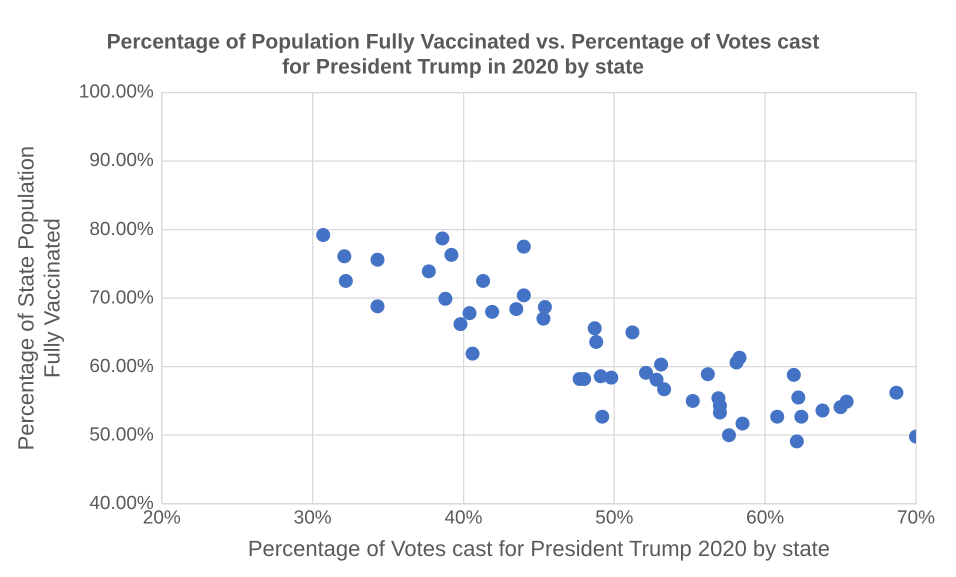 This screenshot has width=956, height=577. What do you see at coordinates (313, 517) in the screenshot?
I see `x-tick-label: 30%` at bounding box center [313, 517].